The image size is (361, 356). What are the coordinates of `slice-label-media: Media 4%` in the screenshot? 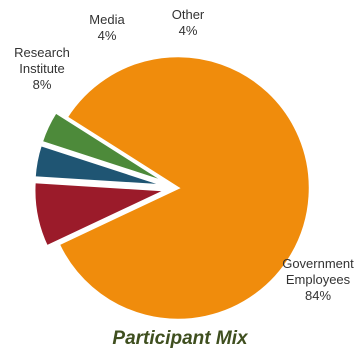 It's located at (107, 27).